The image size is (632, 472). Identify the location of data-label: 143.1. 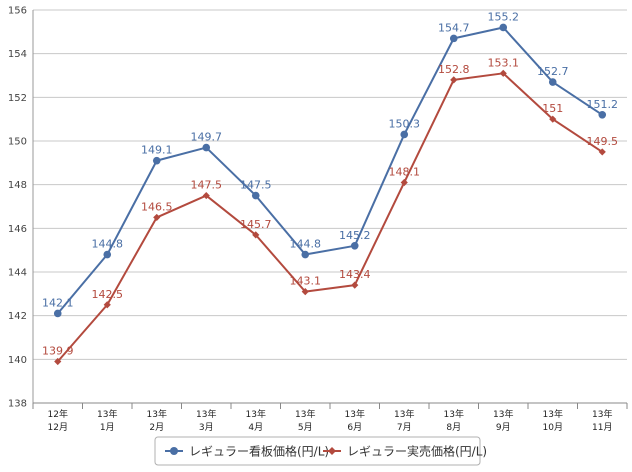
(306, 281).